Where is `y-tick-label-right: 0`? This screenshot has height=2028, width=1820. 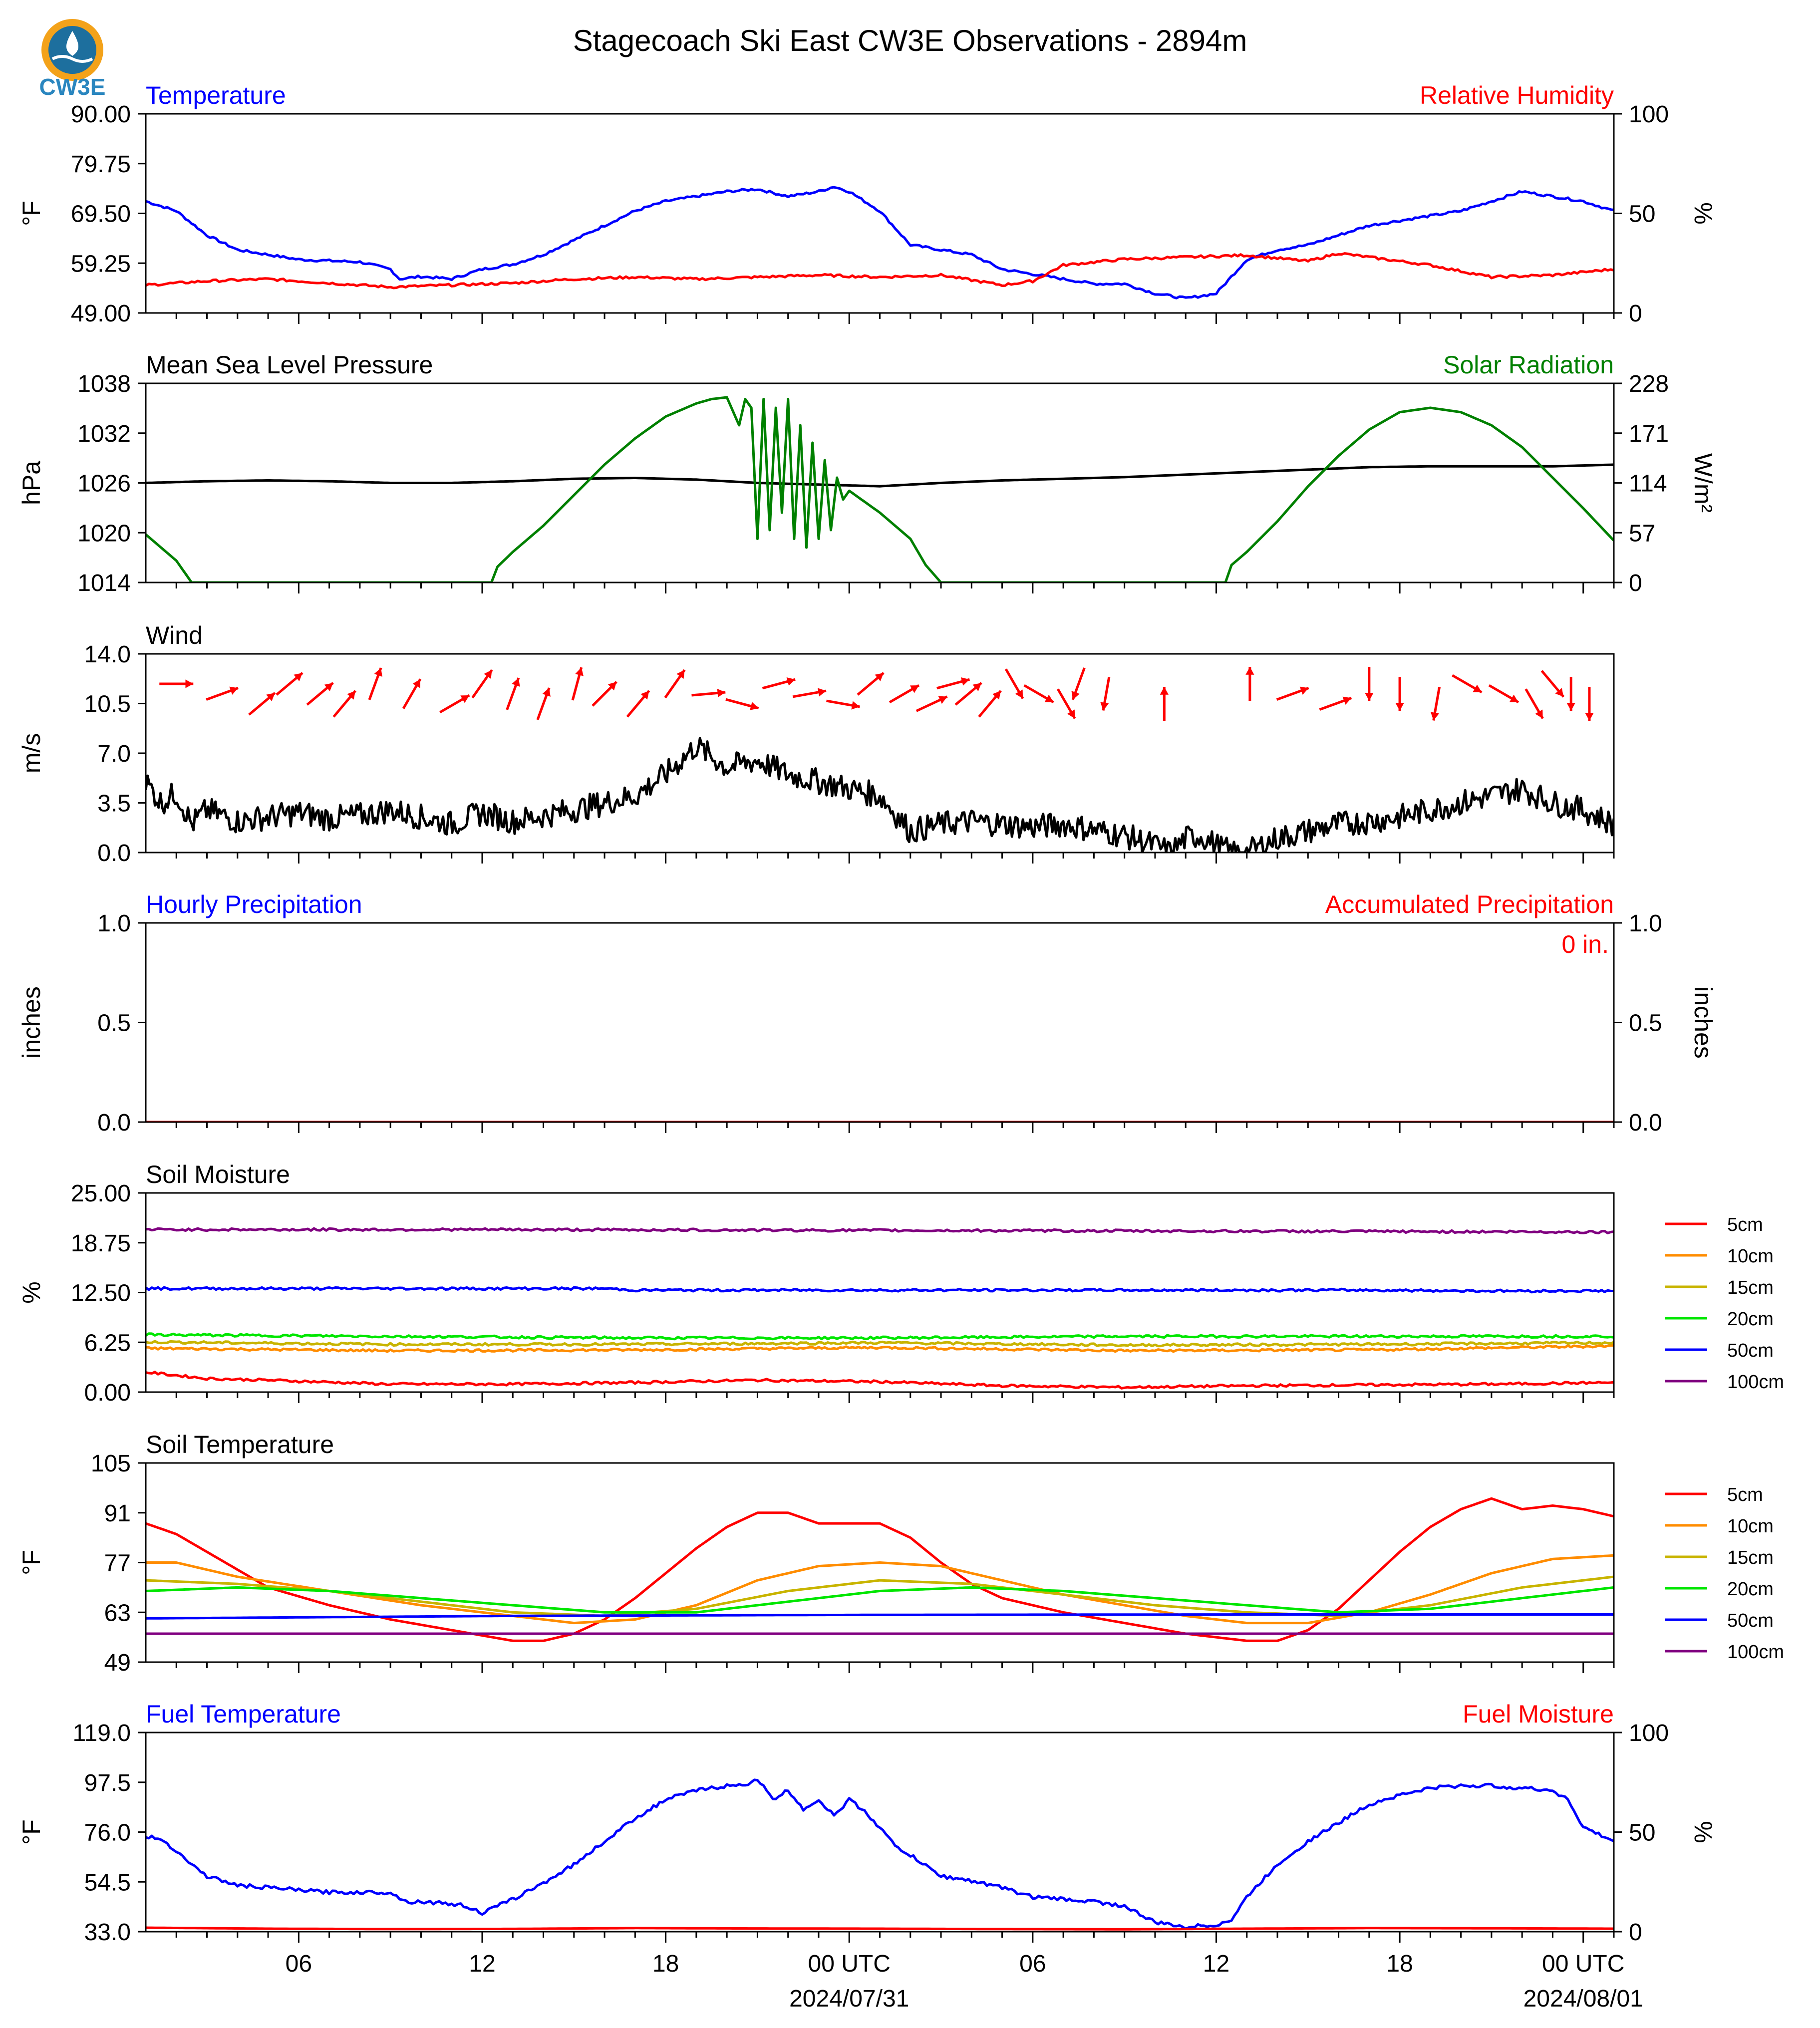
y-tick-label-right: 0 is located at coordinates (1635, 583).